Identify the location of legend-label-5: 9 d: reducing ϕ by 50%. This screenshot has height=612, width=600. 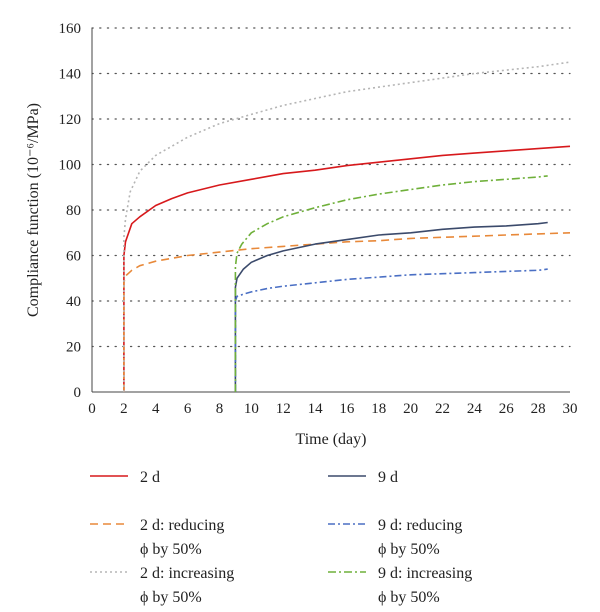
(420, 537).